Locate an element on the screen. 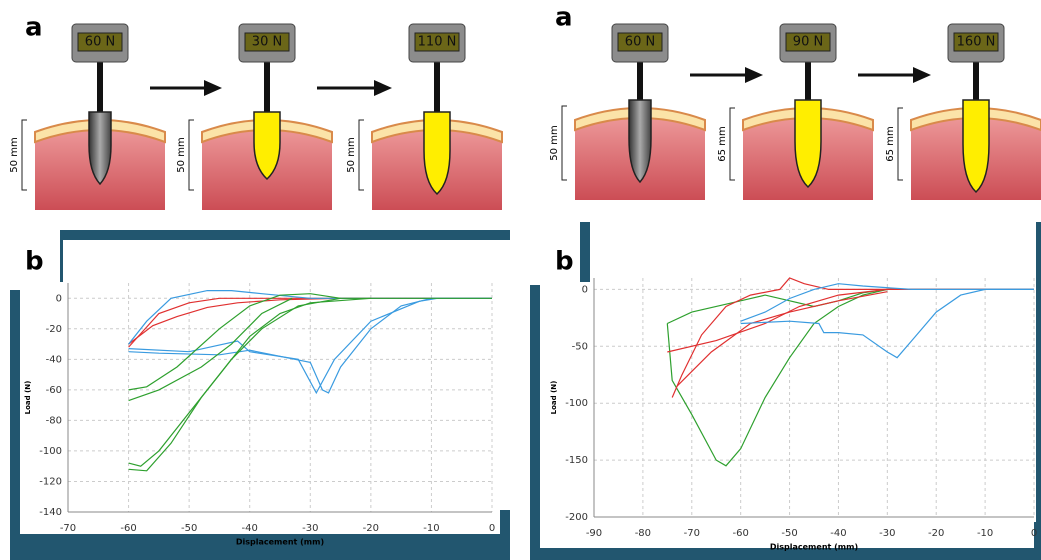  y-tick-label: -40 is located at coordinates (54, 359).